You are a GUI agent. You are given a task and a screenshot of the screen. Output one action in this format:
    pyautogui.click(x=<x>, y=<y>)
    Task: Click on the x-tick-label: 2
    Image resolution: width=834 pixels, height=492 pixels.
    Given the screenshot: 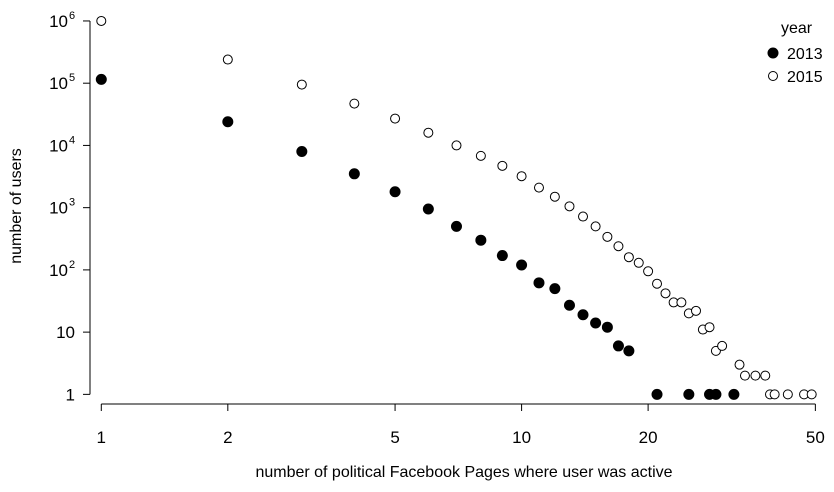 What is the action you would take?
    pyautogui.click(x=227, y=437)
    